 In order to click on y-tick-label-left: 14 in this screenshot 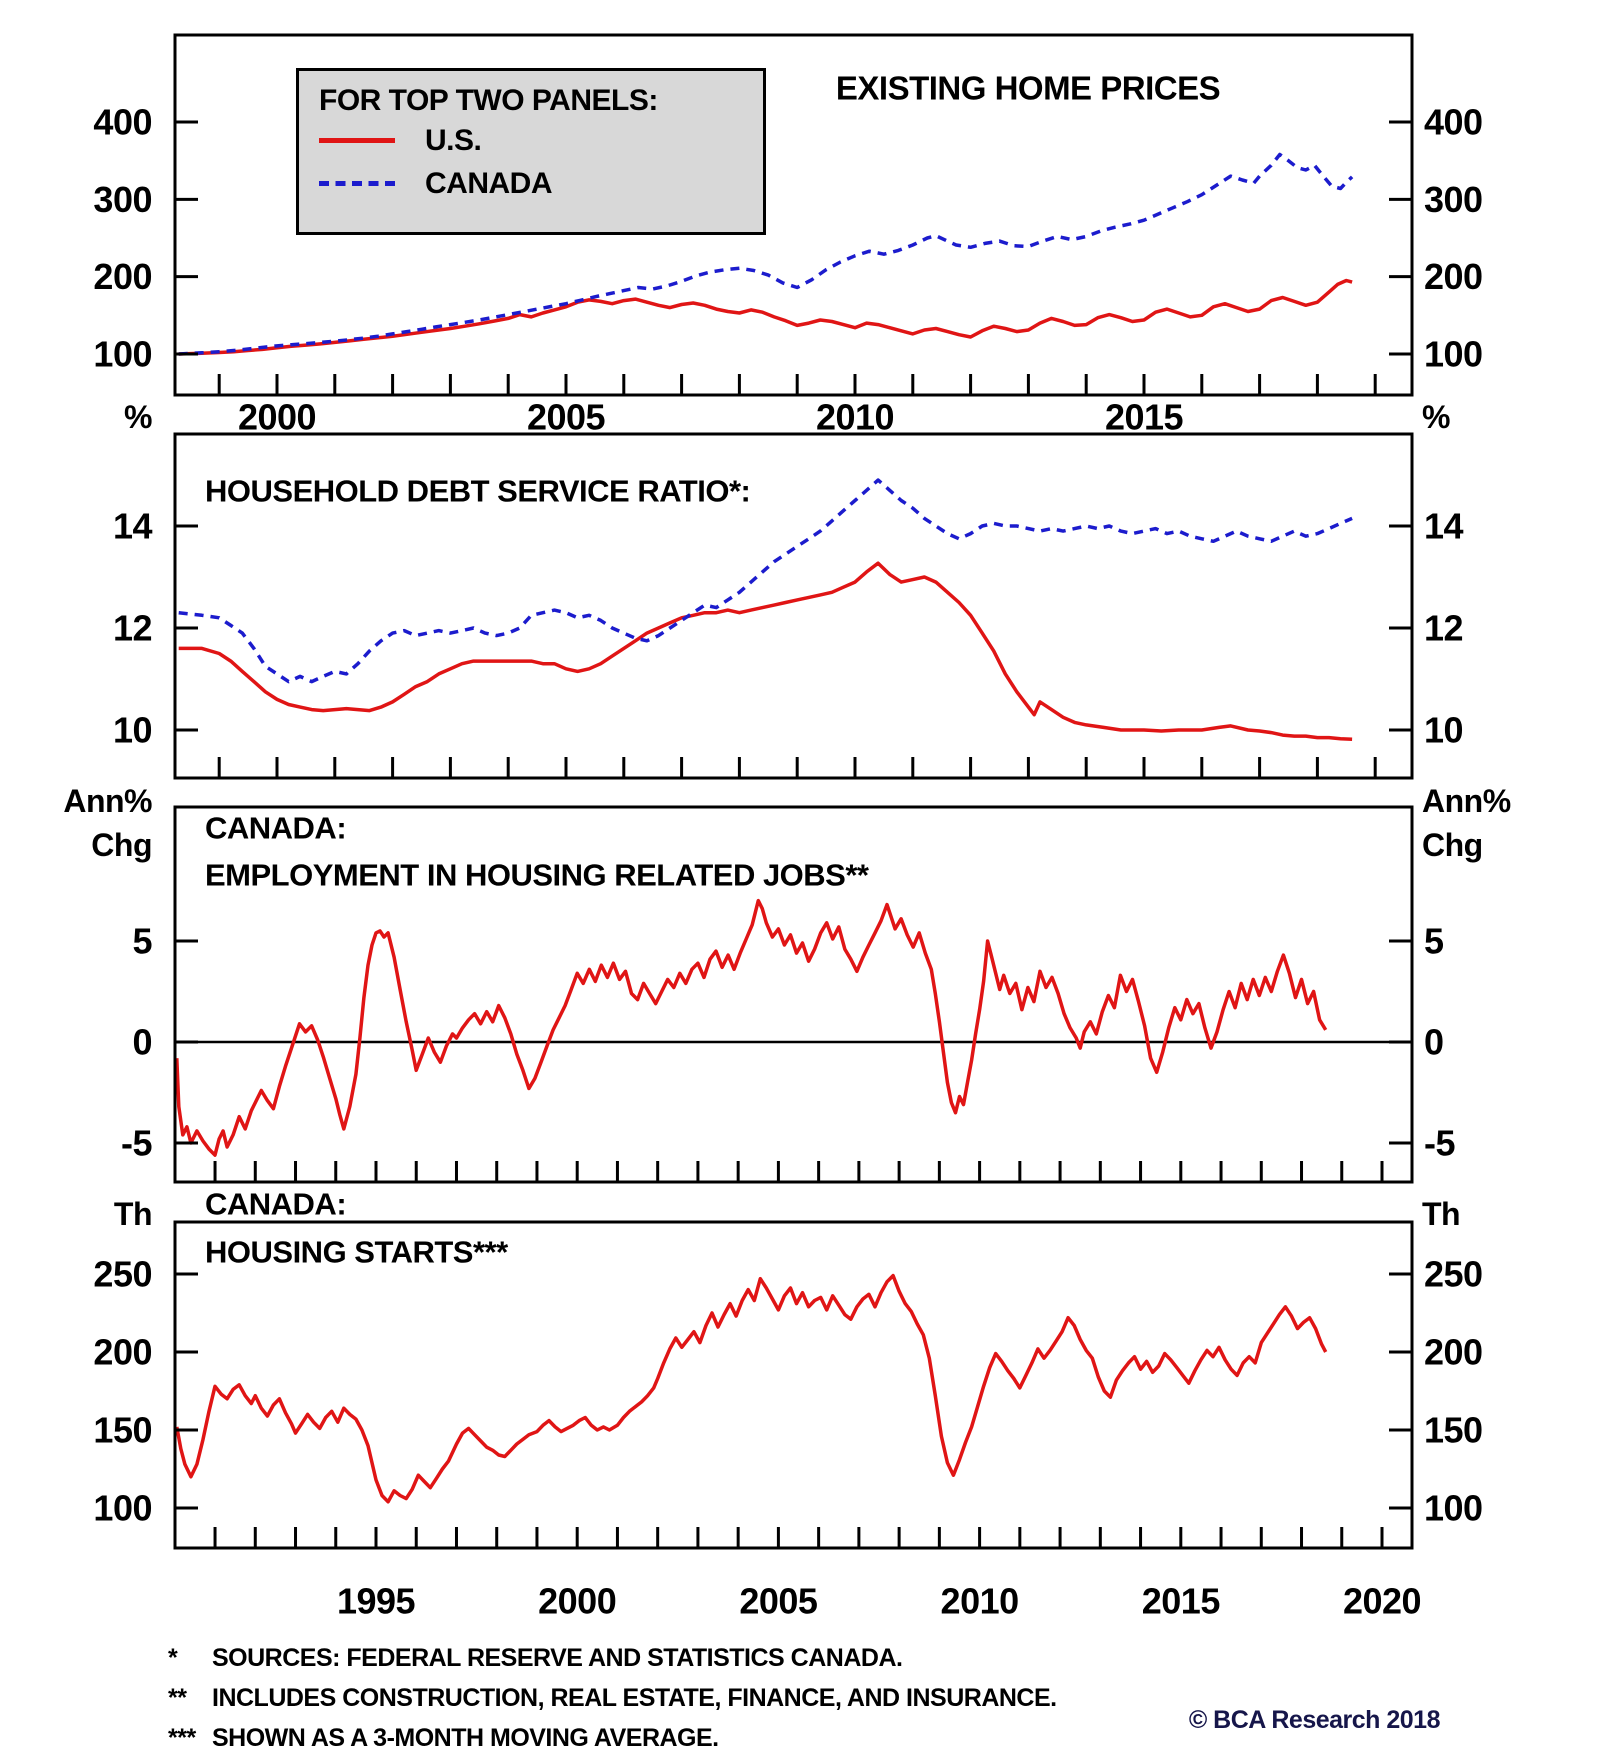, I will do `click(133, 526)`.